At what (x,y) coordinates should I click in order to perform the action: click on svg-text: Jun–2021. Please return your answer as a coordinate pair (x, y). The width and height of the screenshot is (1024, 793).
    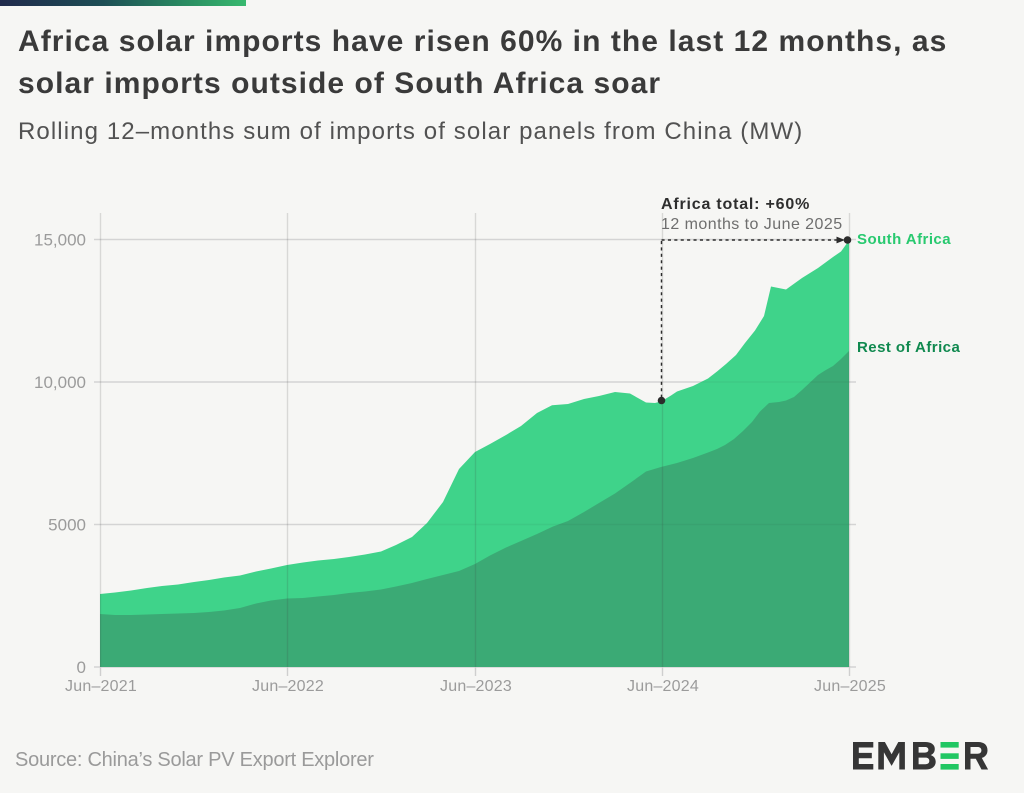
    Looking at the image, I should click on (101, 686).